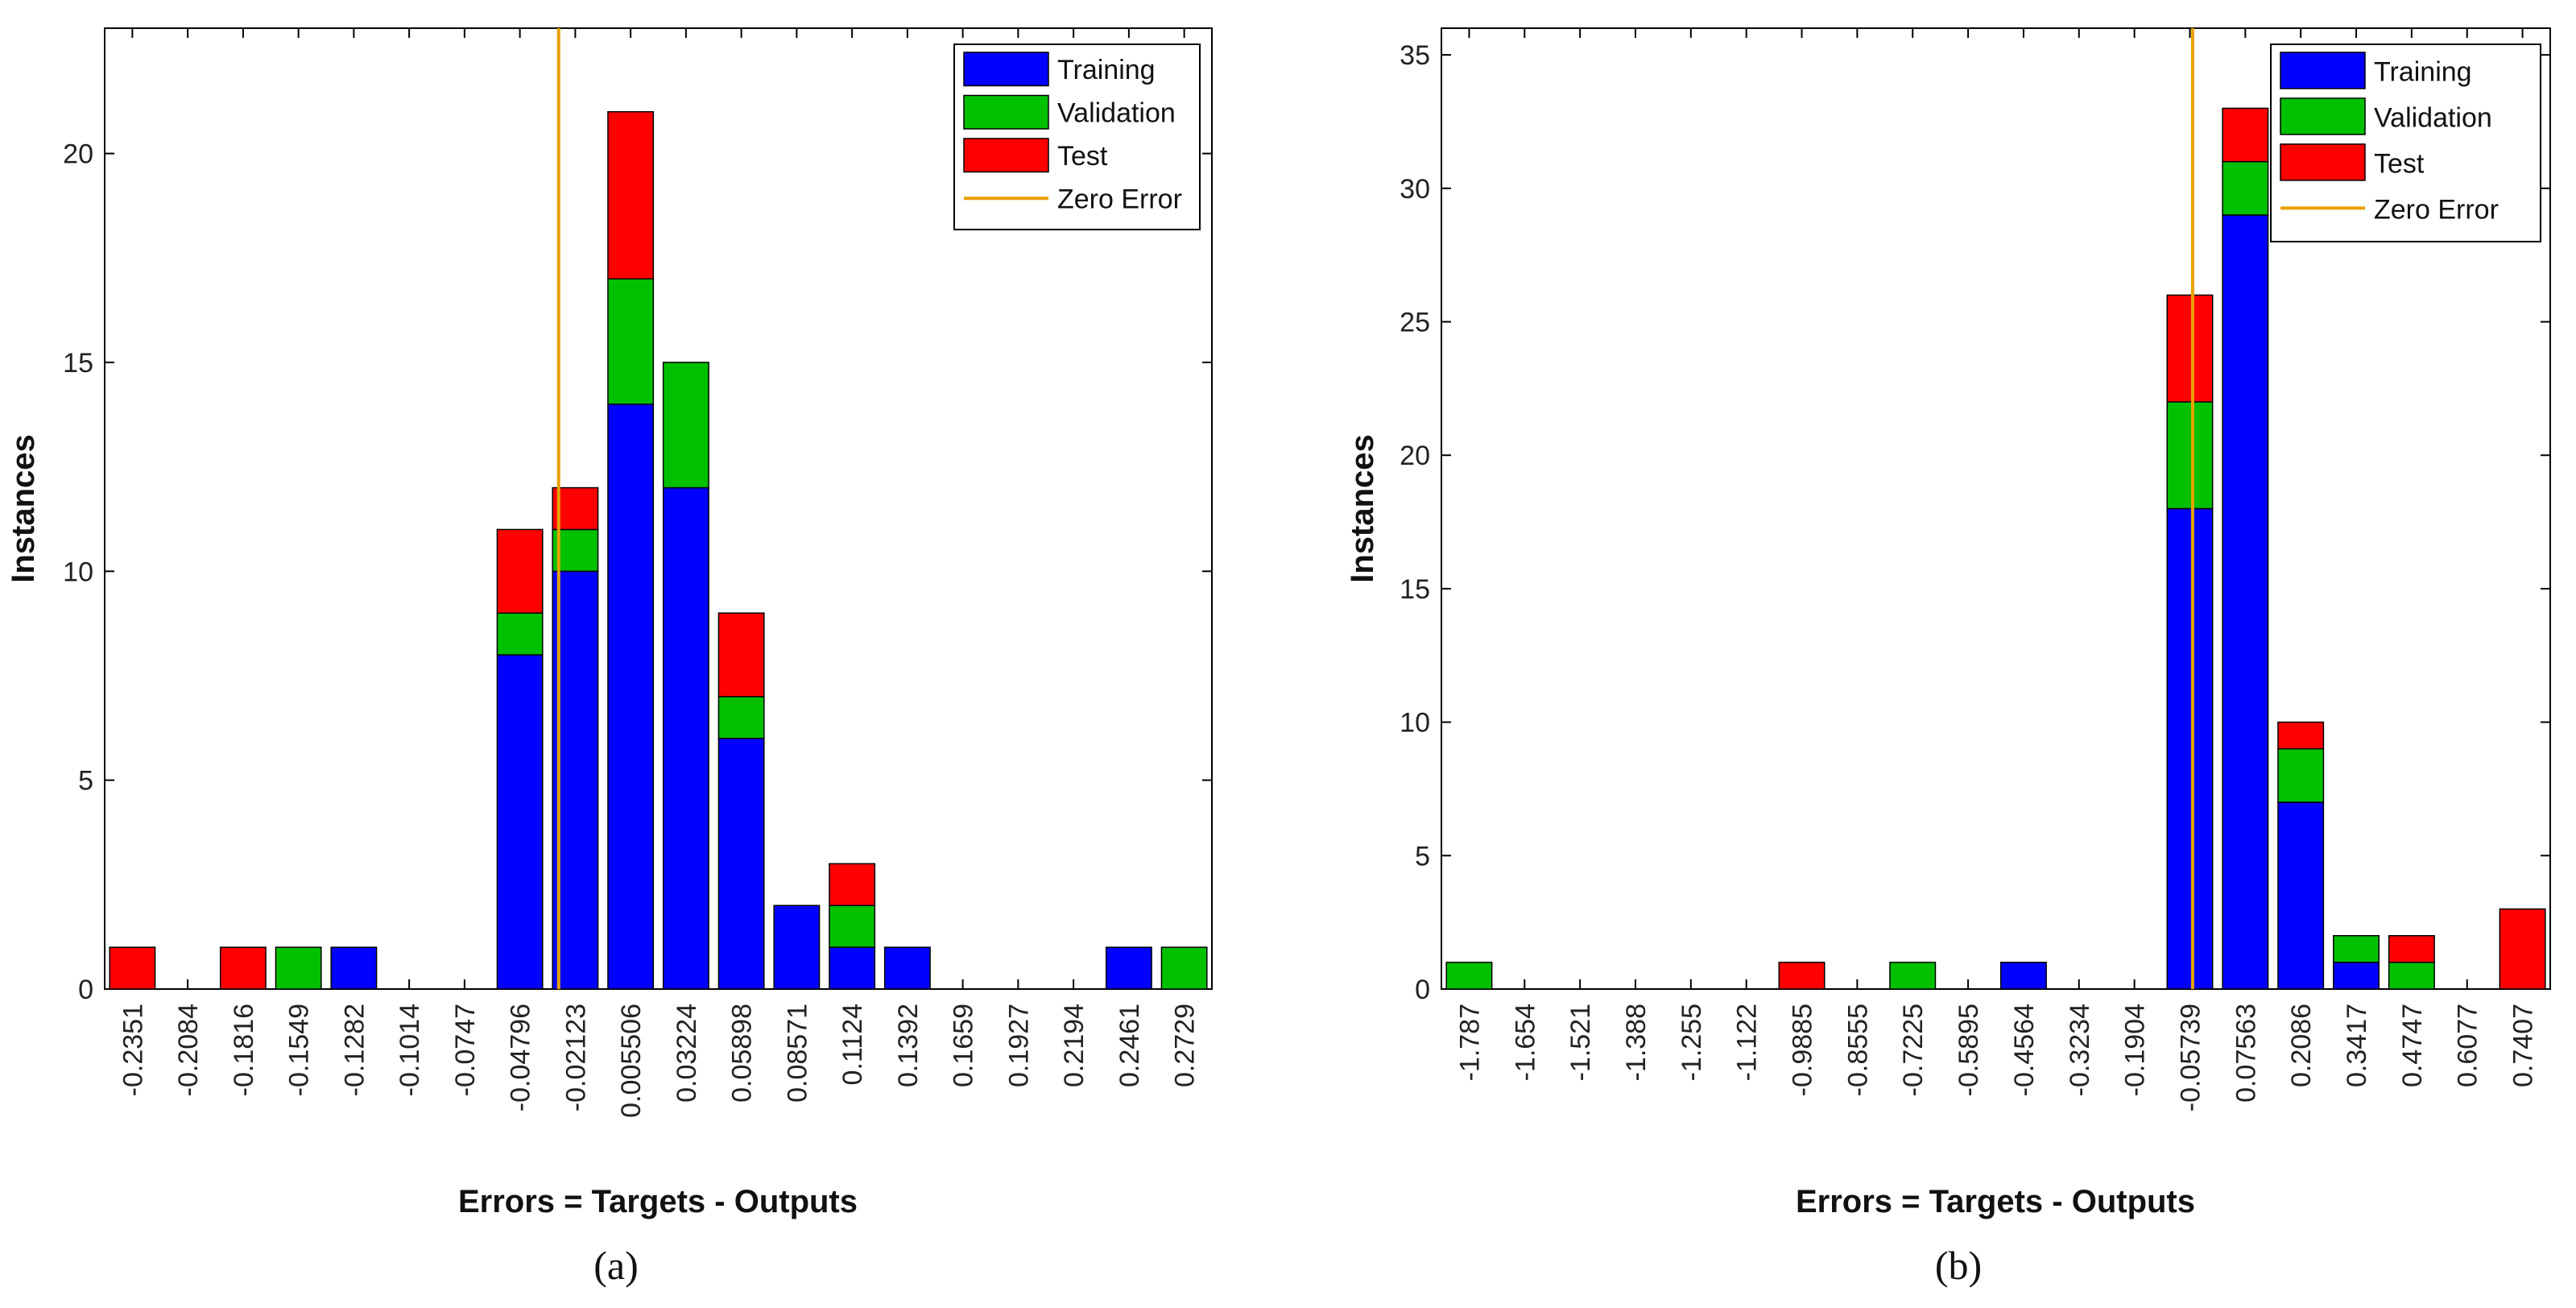  What do you see at coordinates (1470, 1042) in the screenshot?
I see `x-tick-label: -1.787` at bounding box center [1470, 1042].